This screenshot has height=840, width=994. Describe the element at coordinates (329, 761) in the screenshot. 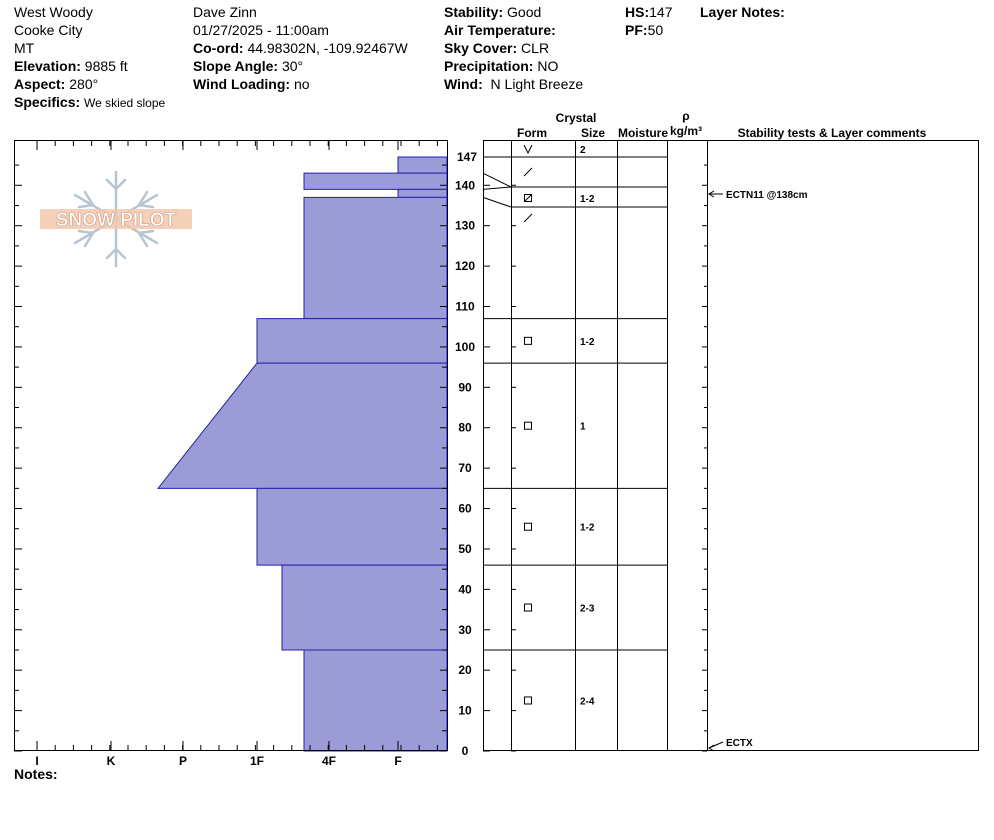

I see `hardness-label-4F: 4F` at that location.